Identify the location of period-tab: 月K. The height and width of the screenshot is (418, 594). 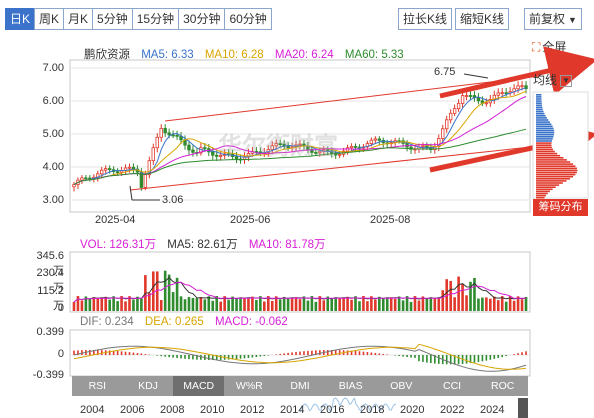
(78, 19).